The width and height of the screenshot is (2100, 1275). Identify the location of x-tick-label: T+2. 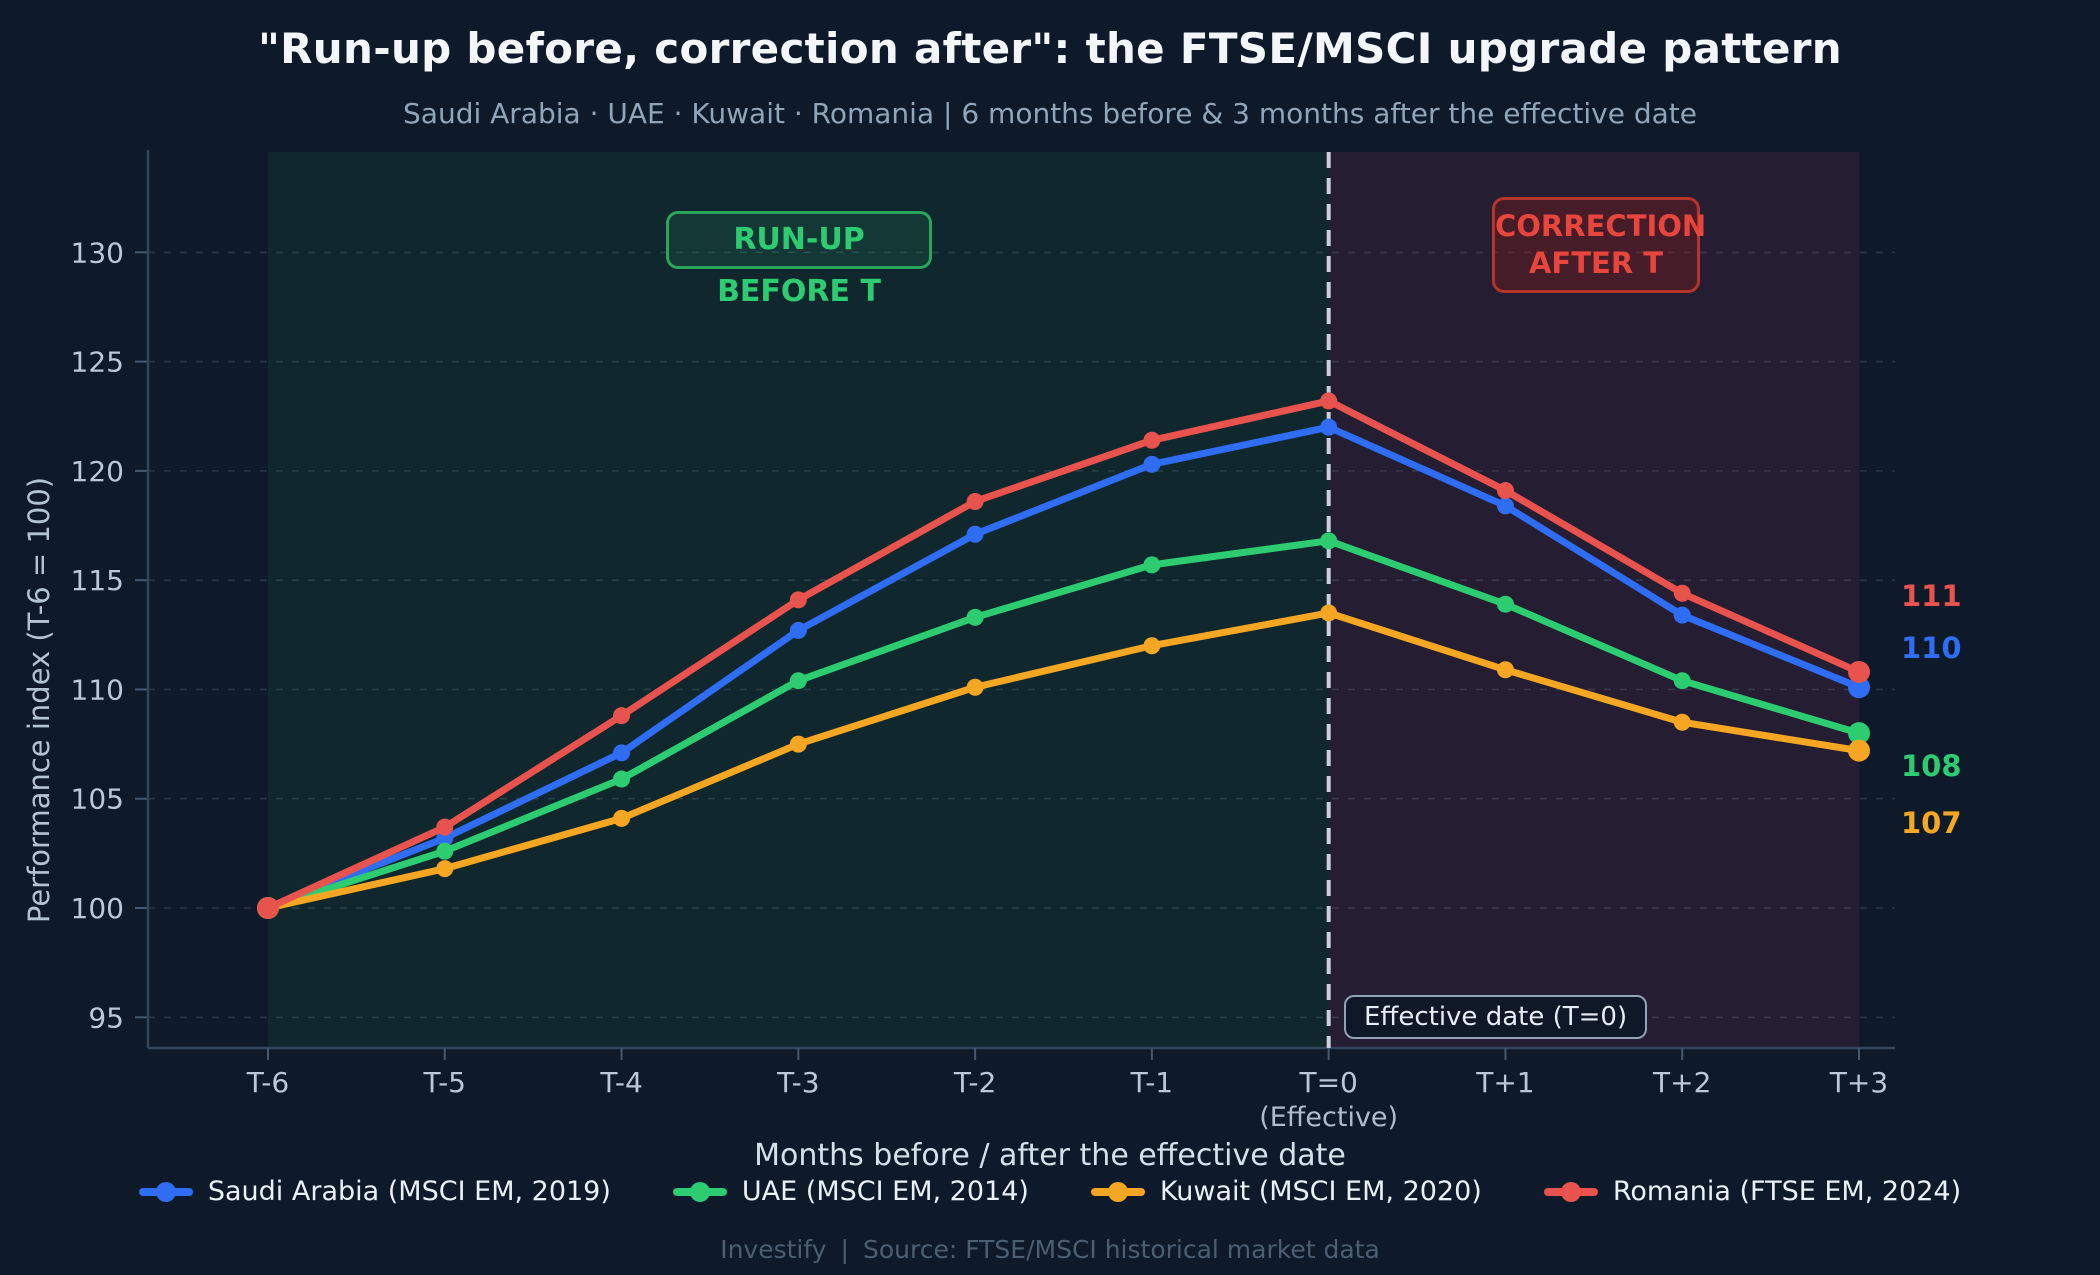
(1681, 1082).